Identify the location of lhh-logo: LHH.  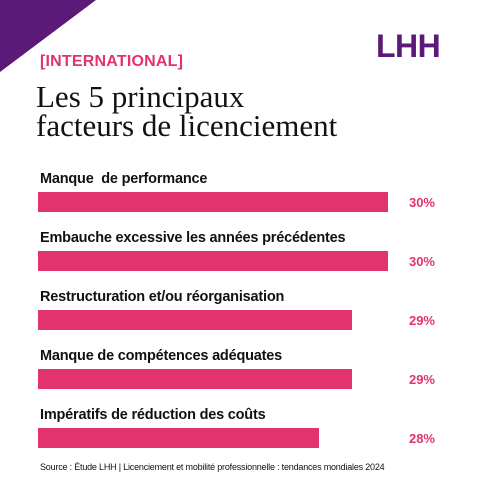
(408, 46).